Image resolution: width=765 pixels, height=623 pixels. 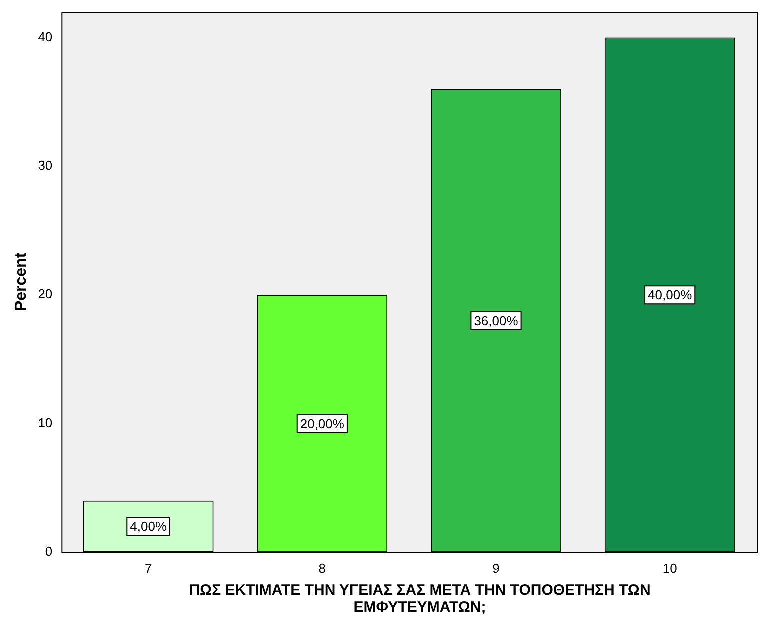 What do you see at coordinates (148, 568) in the screenshot?
I see `x-tick-label: 7` at bounding box center [148, 568].